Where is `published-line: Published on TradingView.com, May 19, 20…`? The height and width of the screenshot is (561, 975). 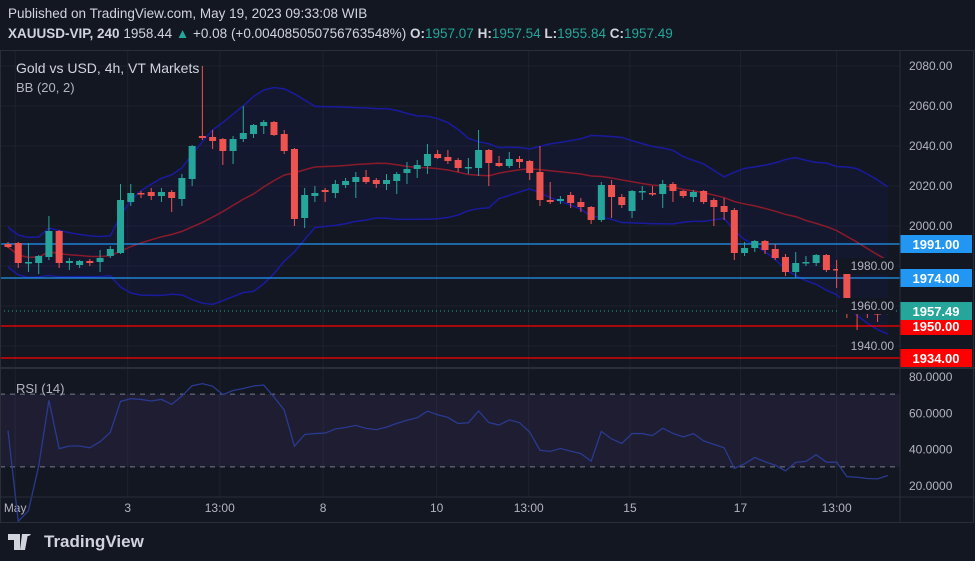
published-line: Published on TradingView.com, May 19, 20… is located at coordinates (188, 13).